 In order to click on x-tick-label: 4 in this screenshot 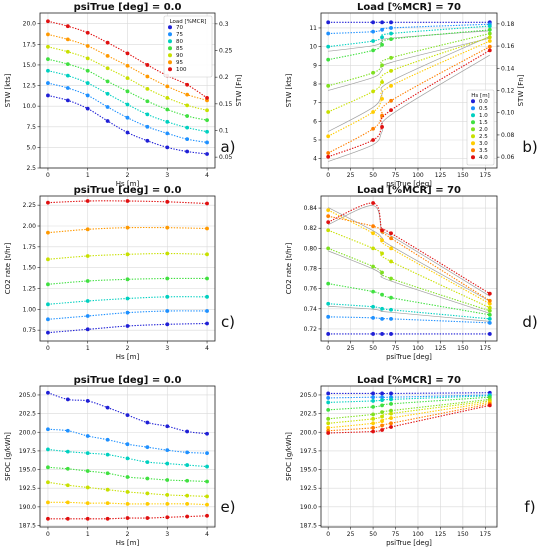, I will do `click(207, 348)`.